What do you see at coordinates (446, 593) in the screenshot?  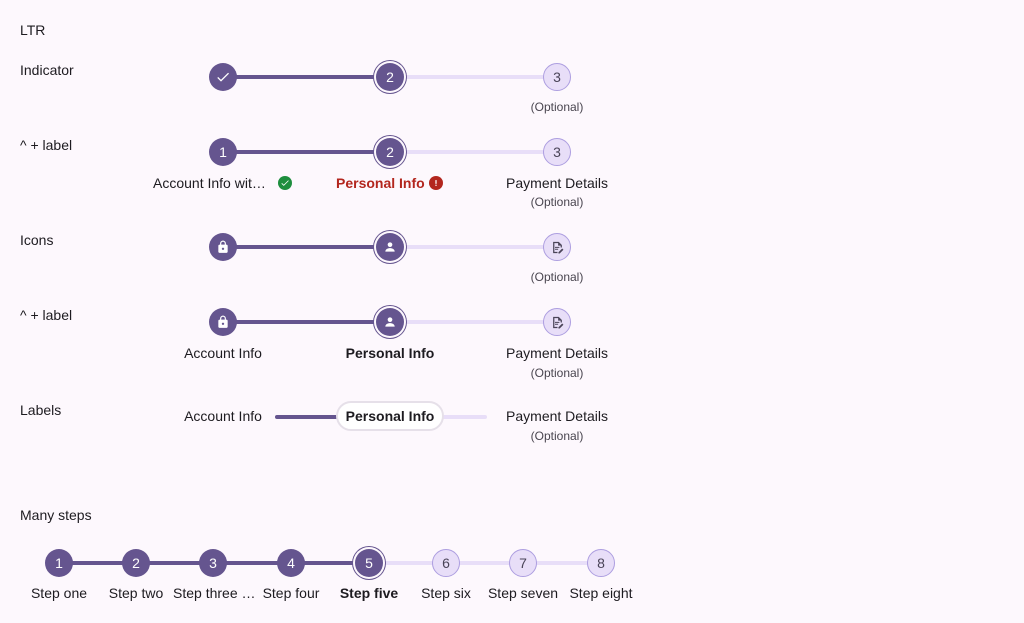 I see `many-steps-label-6: Step six` at bounding box center [446, 593].